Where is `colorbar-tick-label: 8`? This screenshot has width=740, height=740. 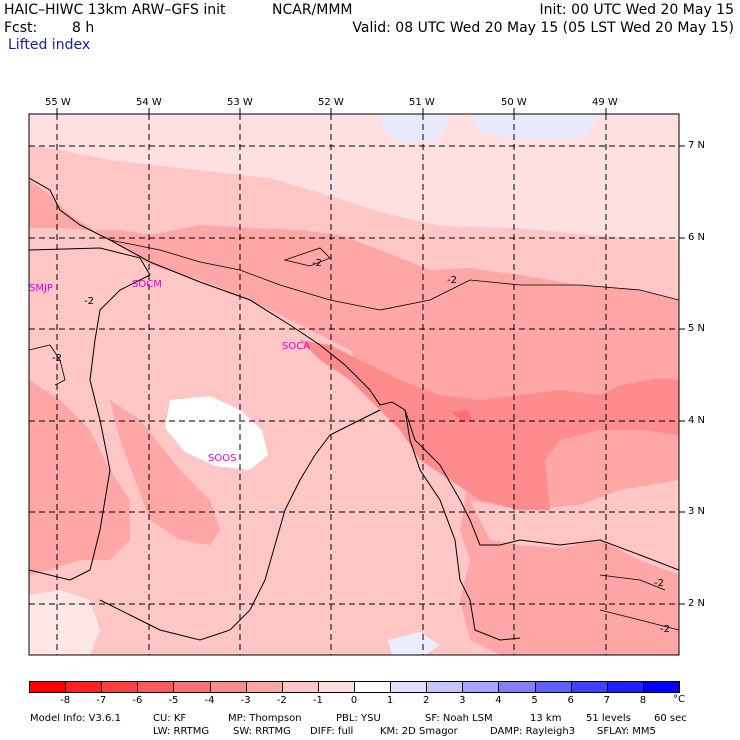
colorbar-tick-label: 8 is located at coordinates (643, 700).